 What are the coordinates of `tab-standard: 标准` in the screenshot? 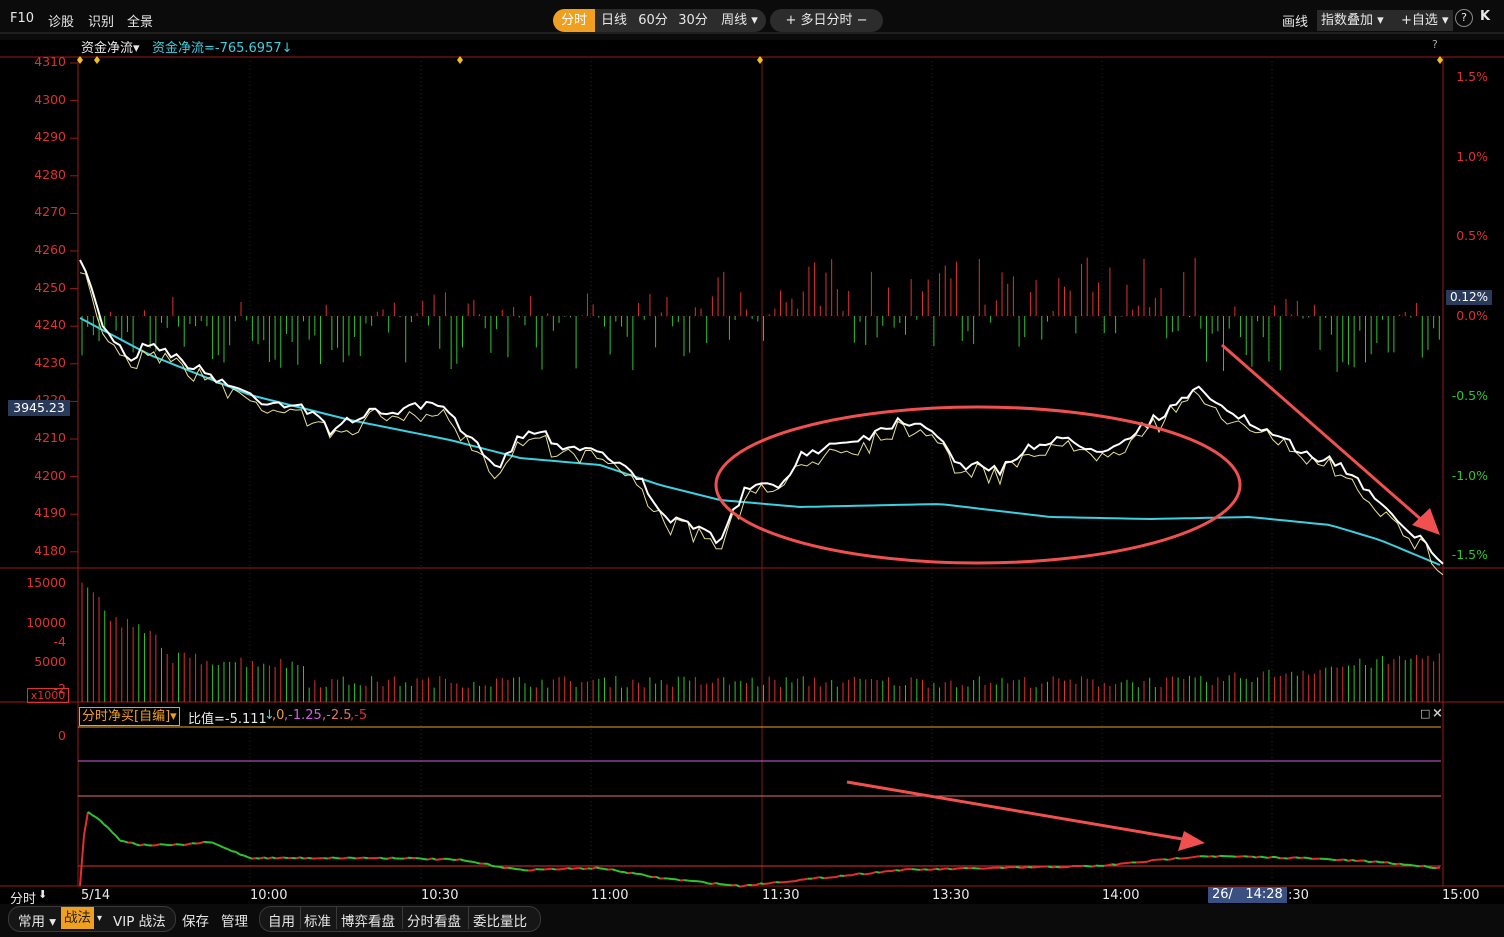 It's located at (317, 922).